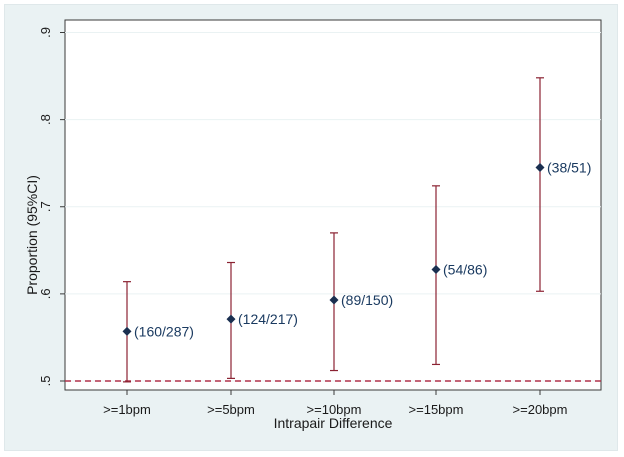 The image size is (624, 457). What do you see at coordinates (540, 409) in the screenshot?
I see `x-tick-label: >=20bpm` at bounding box center [540, 409].